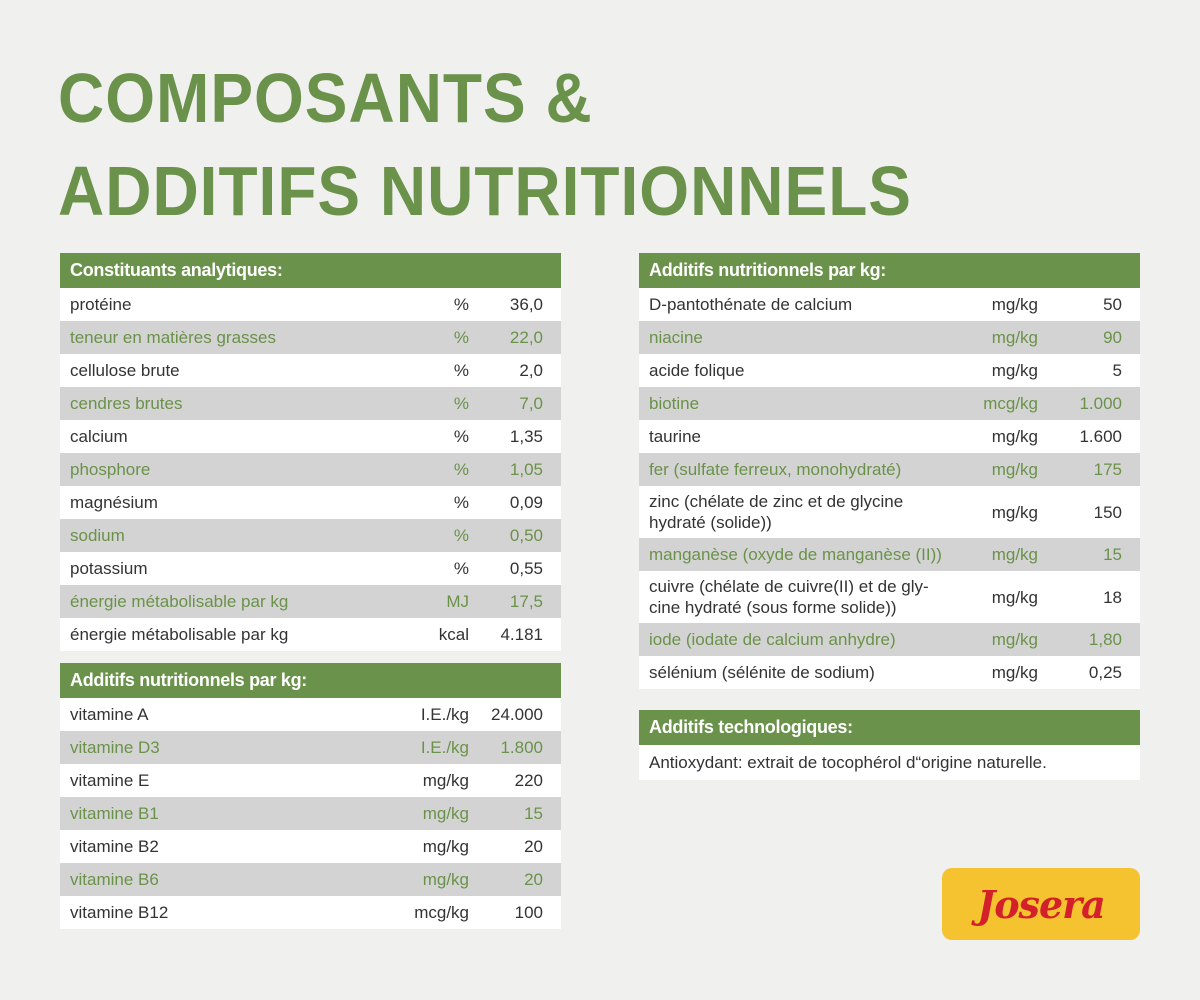  What do you see at coordinates (521, 634) in the screenshot?
I see `row-value: 4.181` at bounding box center [521, 634].